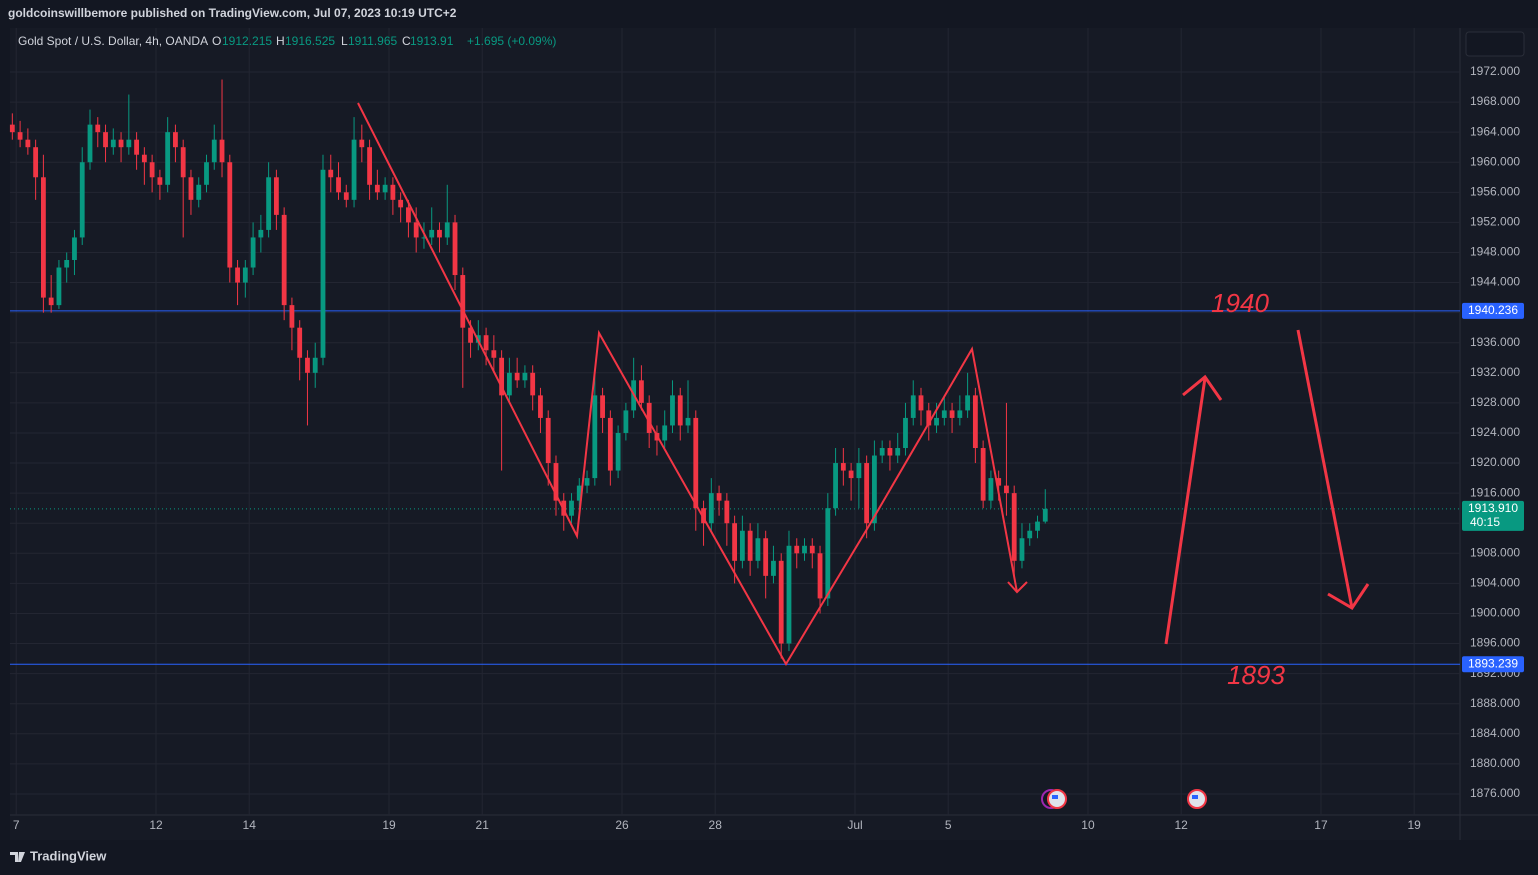 The height and width of the screenshot is (875, 1538). Describe the element at coordinates (1495, 763) in the screenshot. I see `y-tick-label: 1880.000` at that location.